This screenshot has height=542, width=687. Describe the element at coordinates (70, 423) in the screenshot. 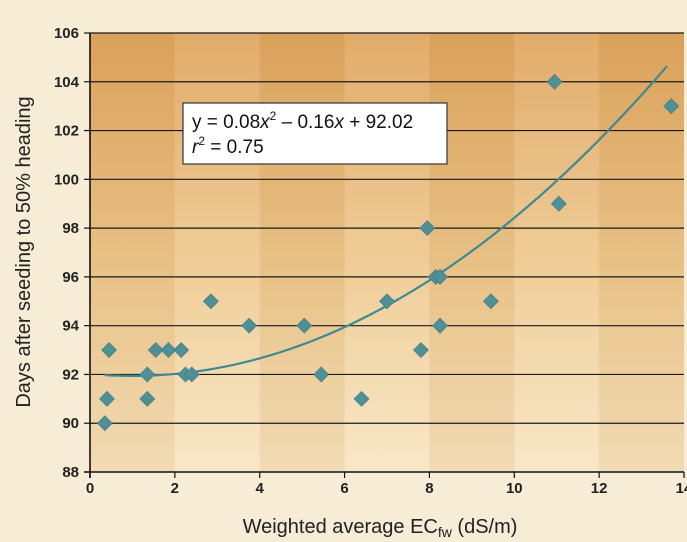

I see `y-tick-label: 90` at that location.